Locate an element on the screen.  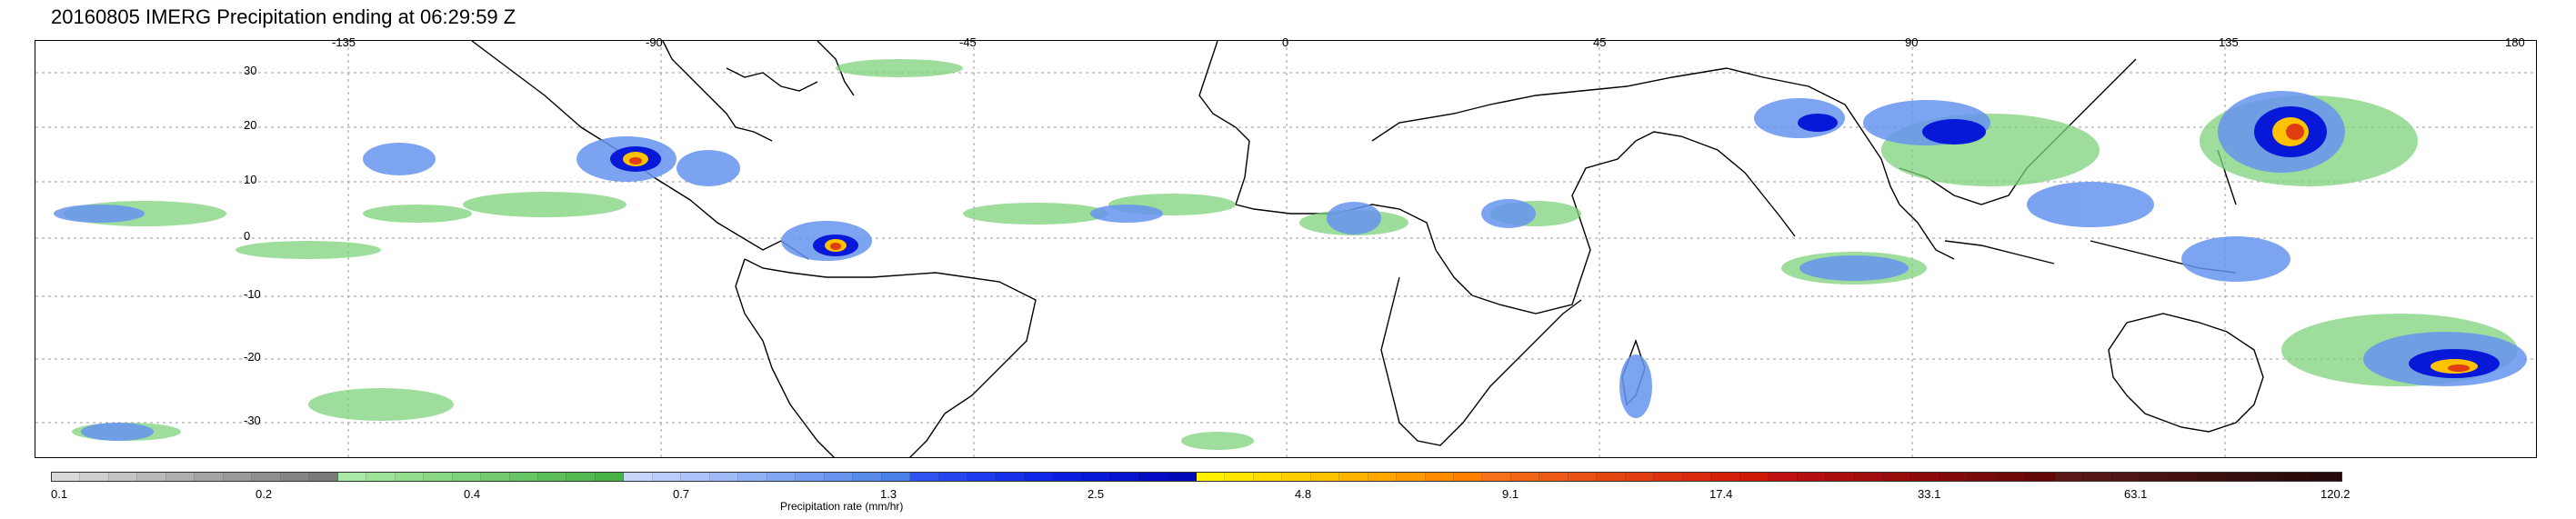
colorbar-tick-label: 120.2 is located at coordinates (2335, 494).